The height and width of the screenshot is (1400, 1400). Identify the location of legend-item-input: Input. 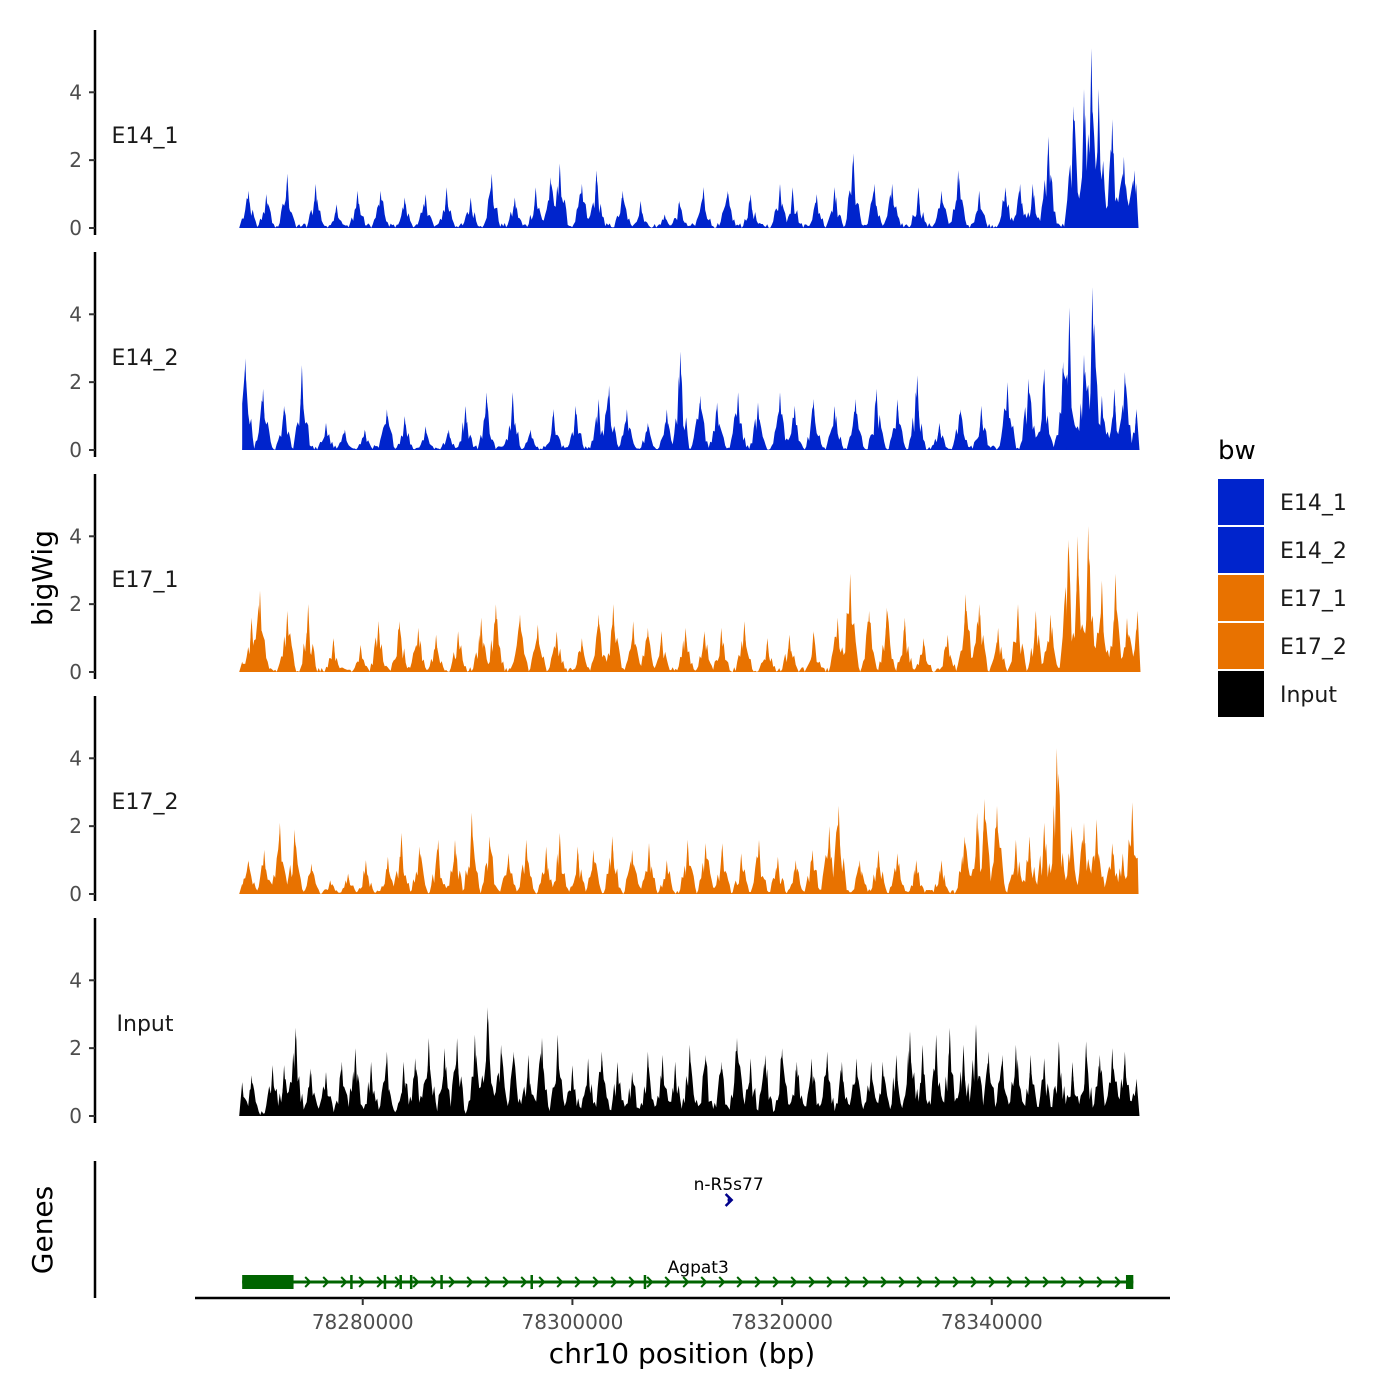
(1277, 694).